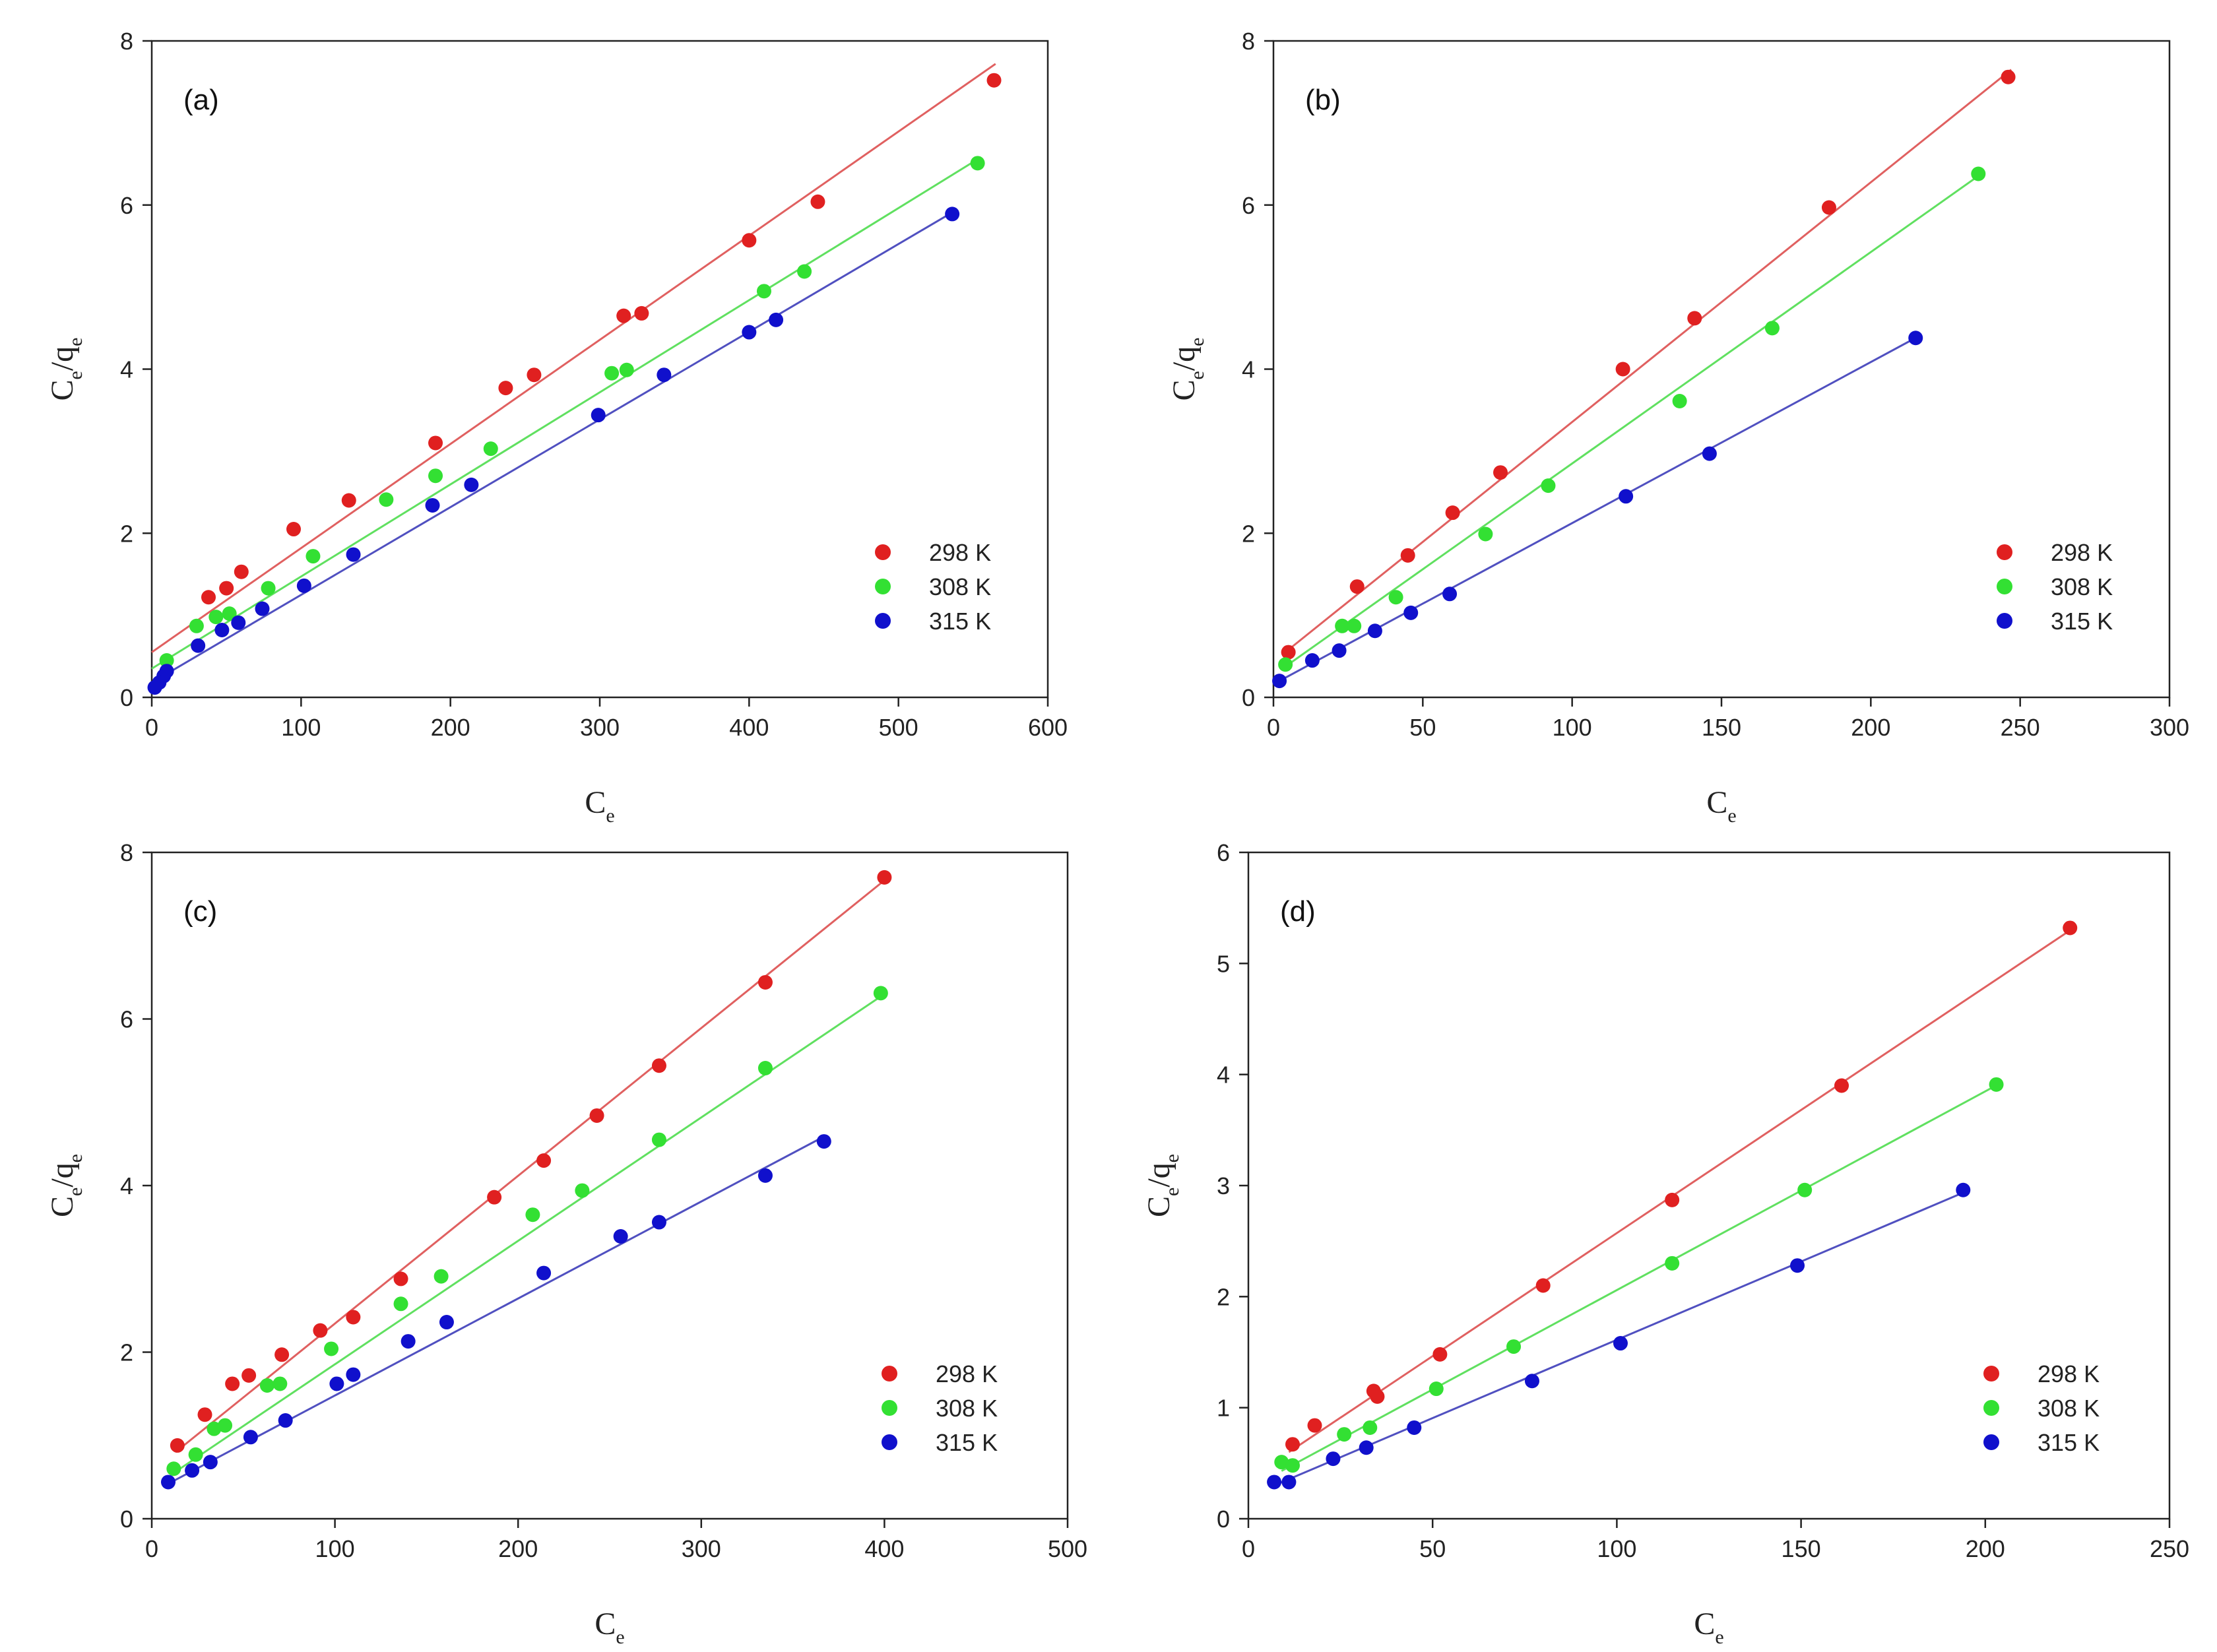 This screenshot has width=2217, height=1652. Describe the element at coordinates (1719, 1637) in the screenshot. I see `x-axis-label-sub: e` at that location.